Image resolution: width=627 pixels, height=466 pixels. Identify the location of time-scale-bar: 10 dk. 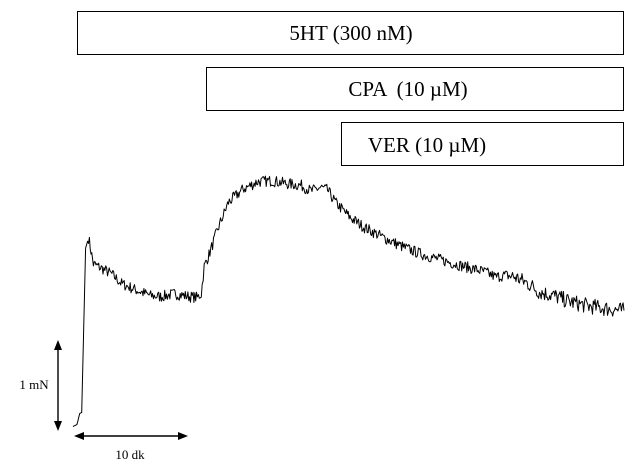
(131, 447).